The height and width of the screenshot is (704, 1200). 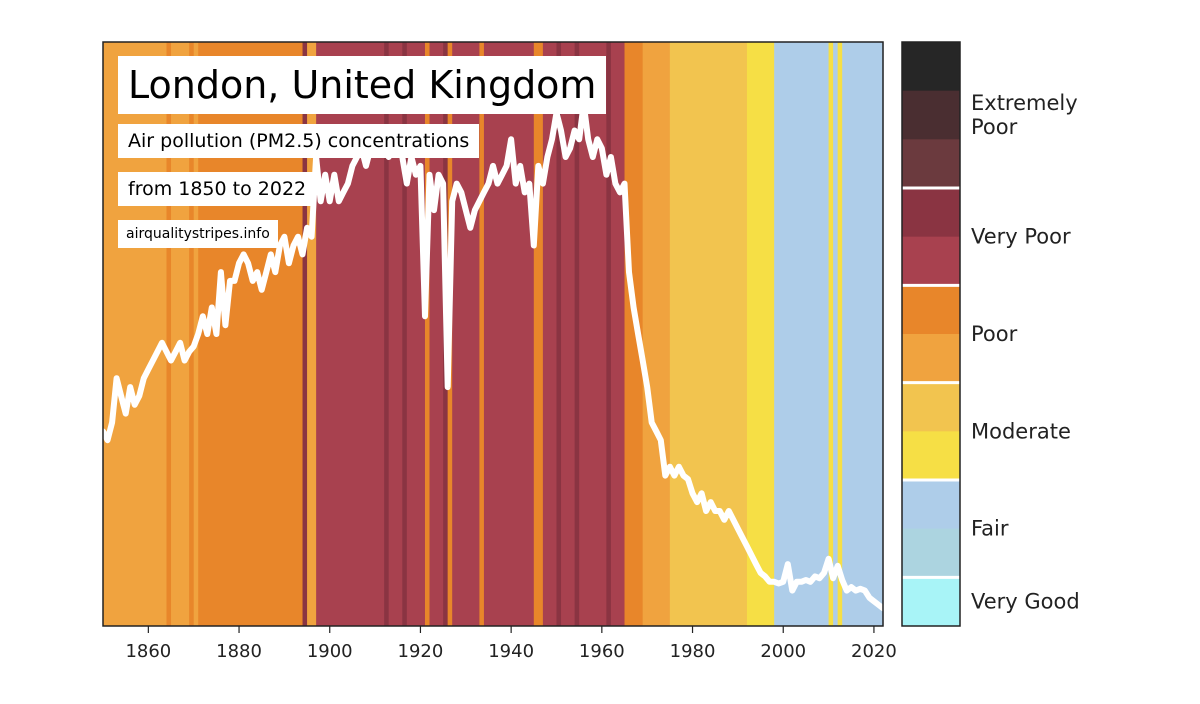 I want to click on chart-date-range: from 1850 to 2022, so click(x=217, y=189).